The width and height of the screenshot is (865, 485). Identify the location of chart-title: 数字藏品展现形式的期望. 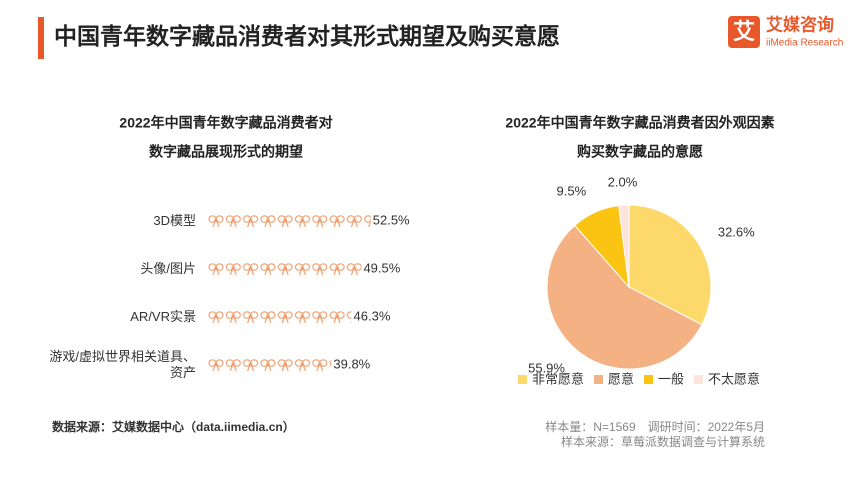
(226, 152).